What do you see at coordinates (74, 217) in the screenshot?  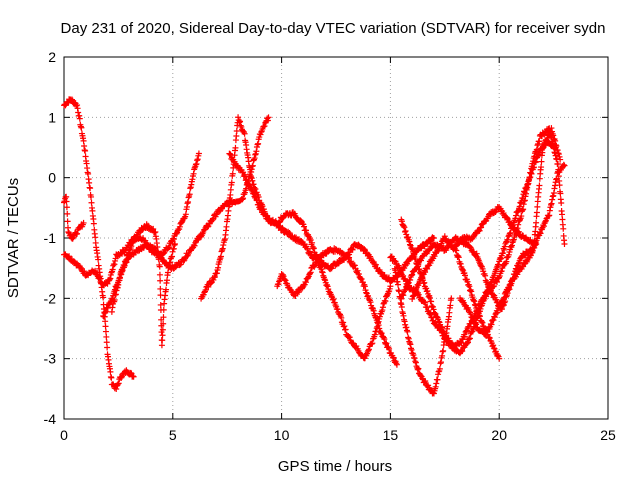 I see `series-arc3` at bounding box center [74, 217].